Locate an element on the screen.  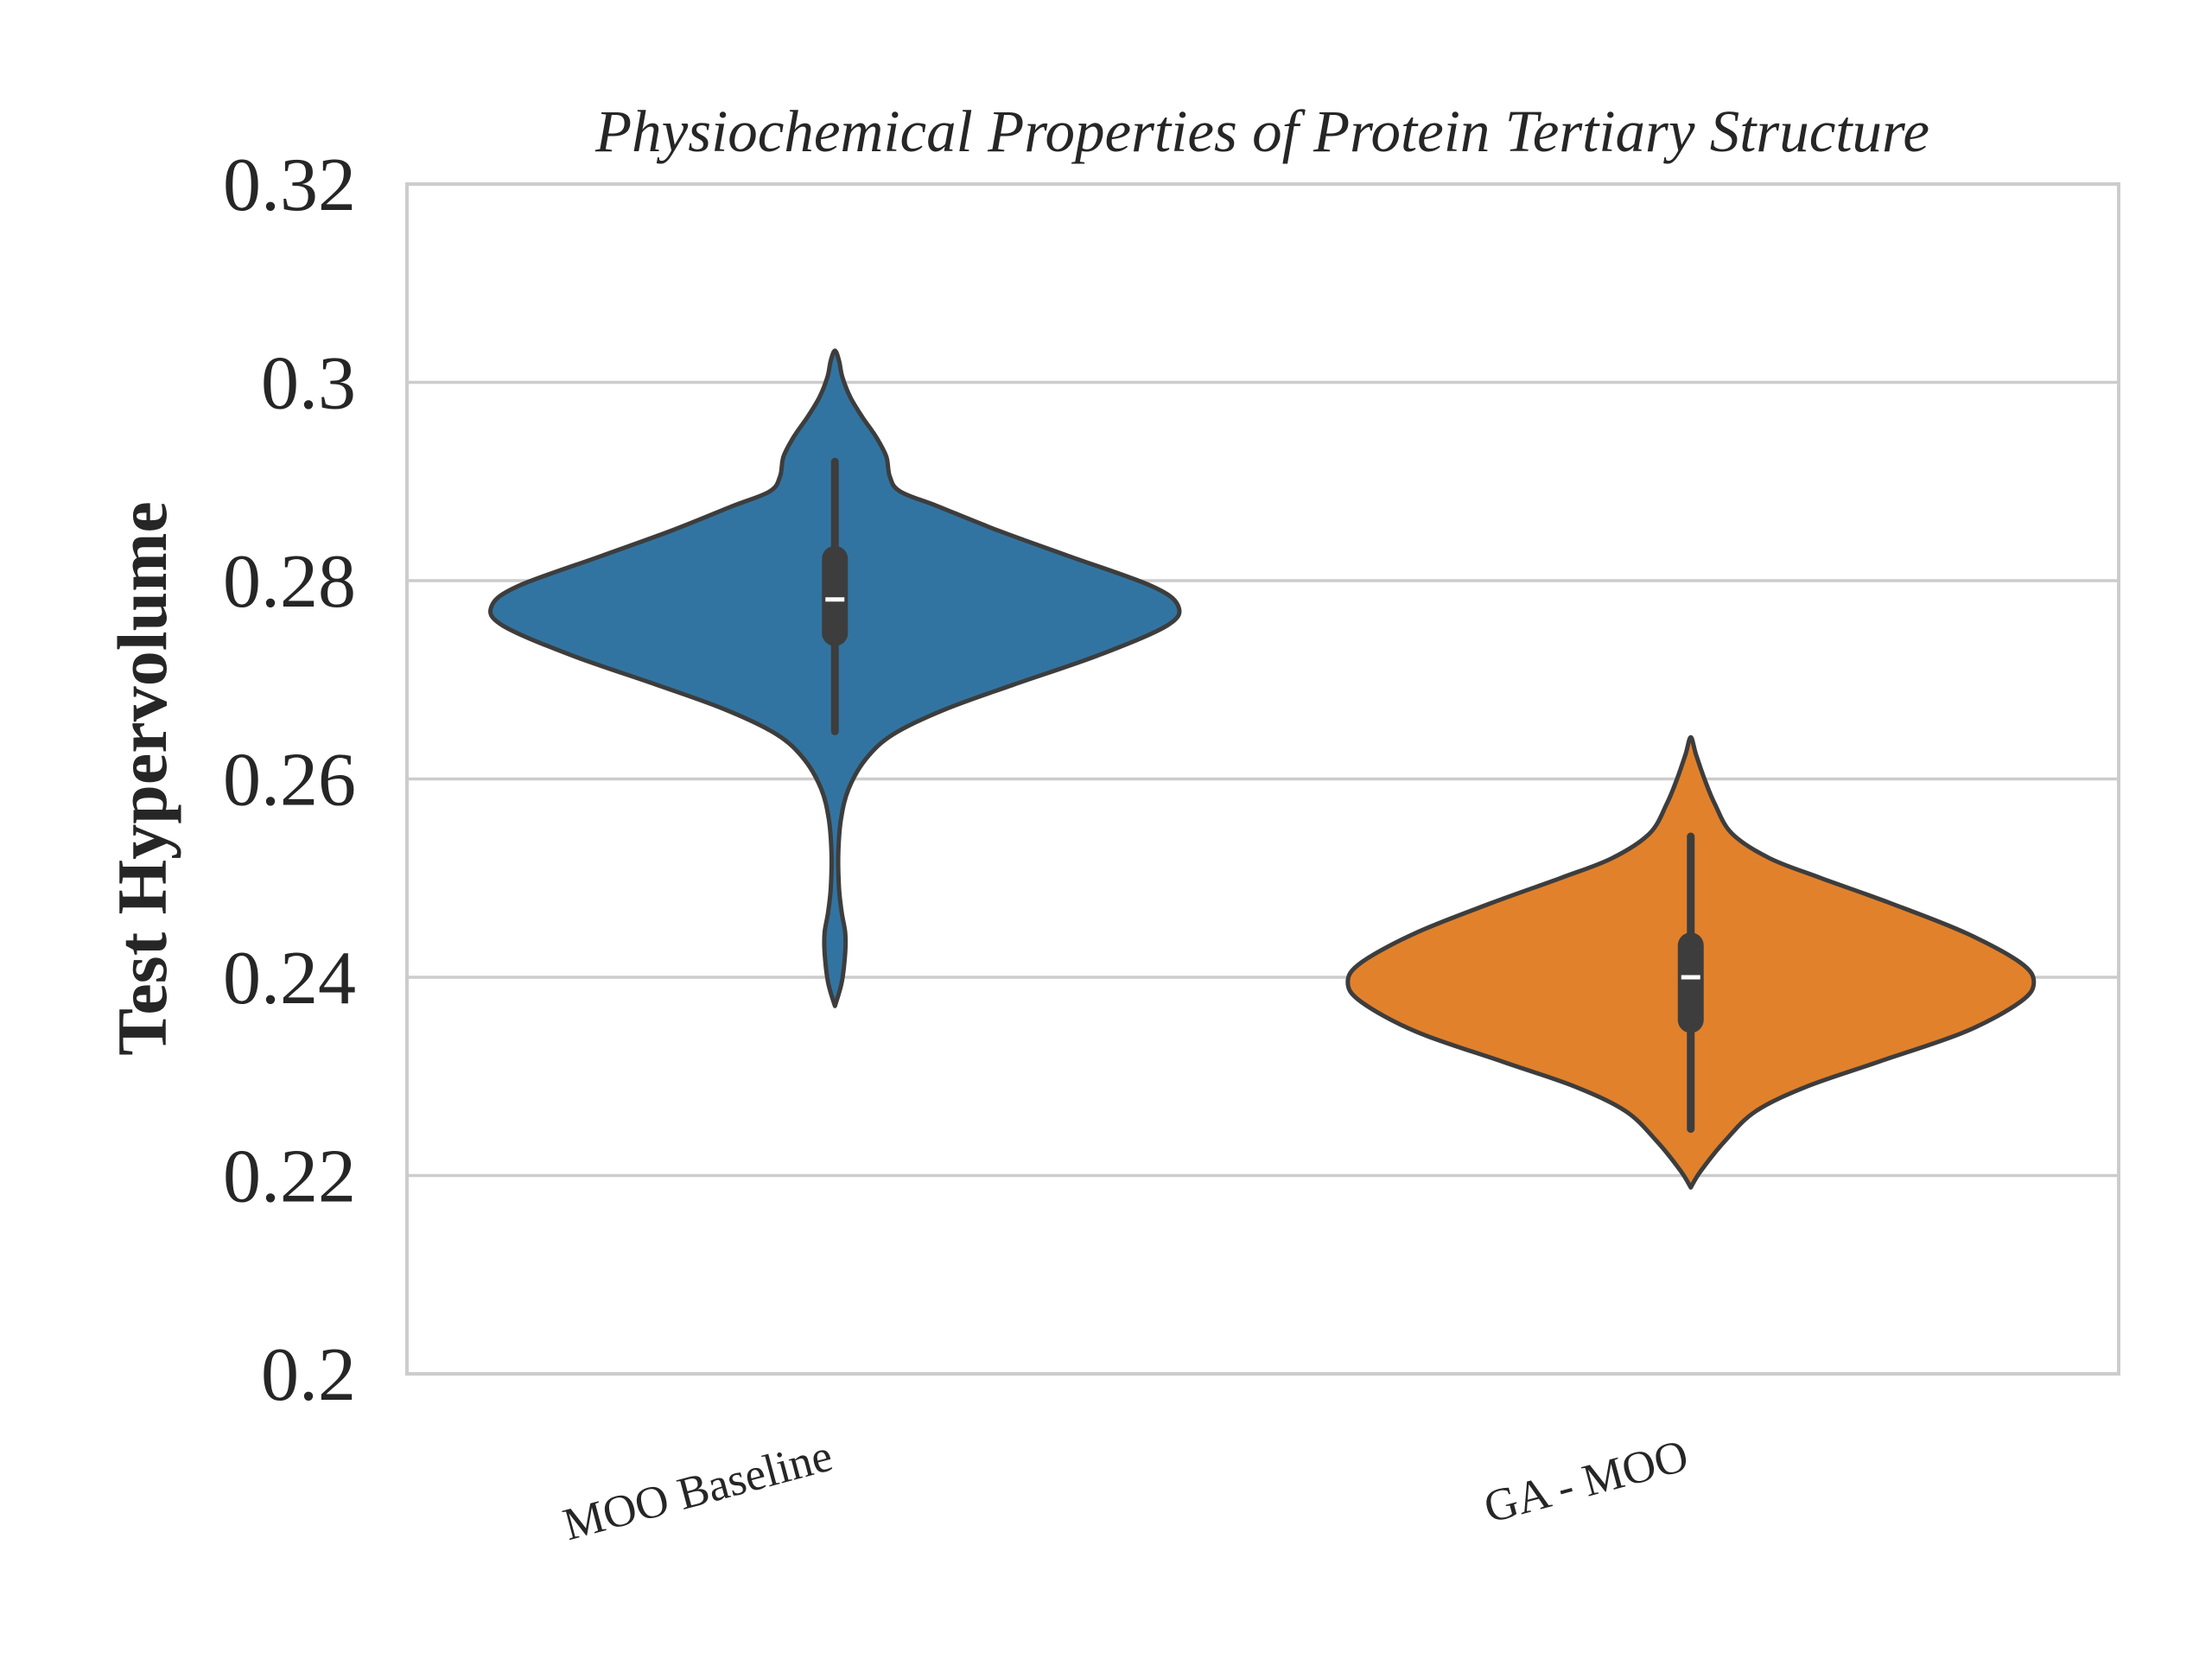
y-tick-label: 0.24 is located at coordinates (289, 978).